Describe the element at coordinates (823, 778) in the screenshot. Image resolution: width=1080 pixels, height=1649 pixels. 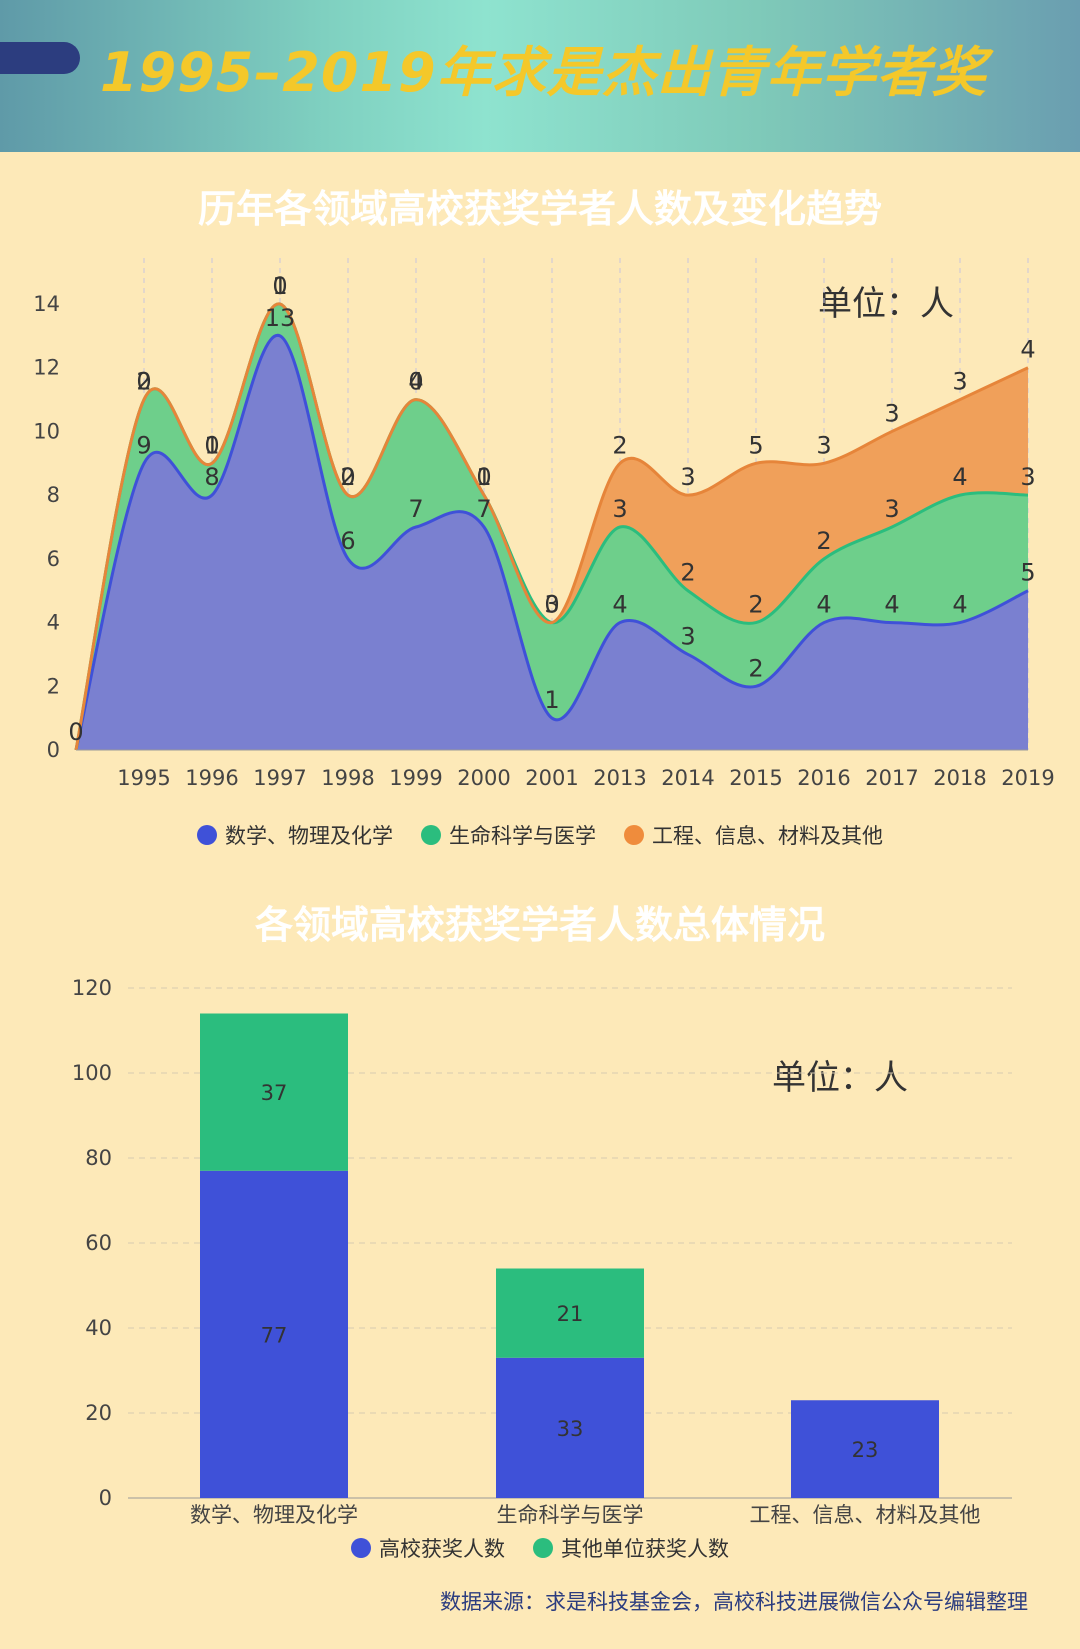
I see `x-tick-label: 2016` at that location.